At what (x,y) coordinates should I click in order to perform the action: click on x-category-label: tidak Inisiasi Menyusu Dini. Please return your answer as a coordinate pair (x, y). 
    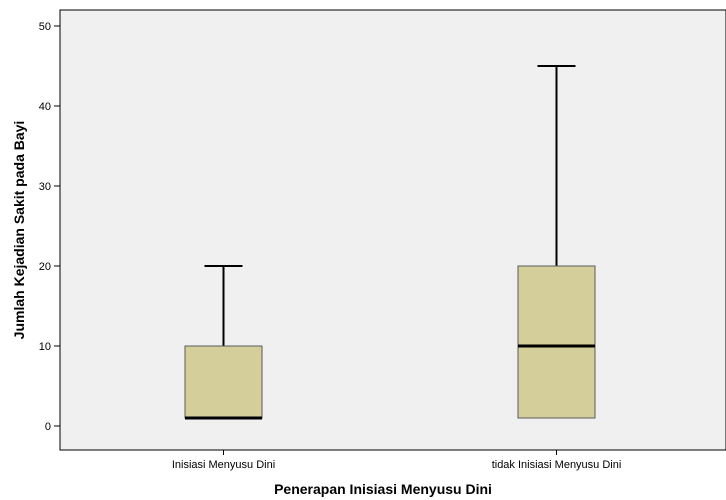
    Looking at the image, I should click on (557, 465).